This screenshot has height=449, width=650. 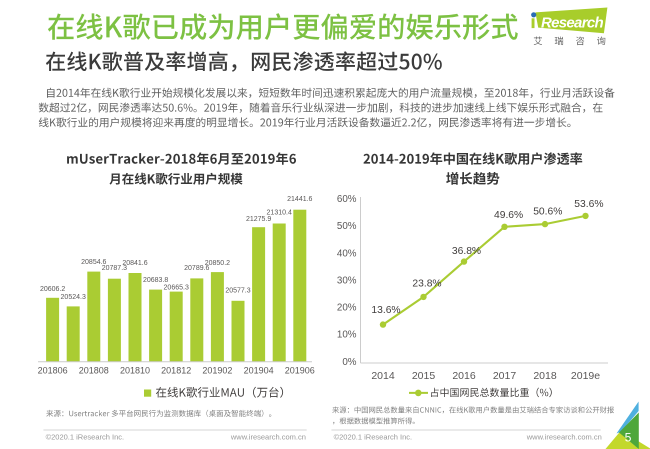 What do you see at coordinates (52, 289) in the screenshot?
I see `svg-text: 20606.2` at bounding box center [52, 289].